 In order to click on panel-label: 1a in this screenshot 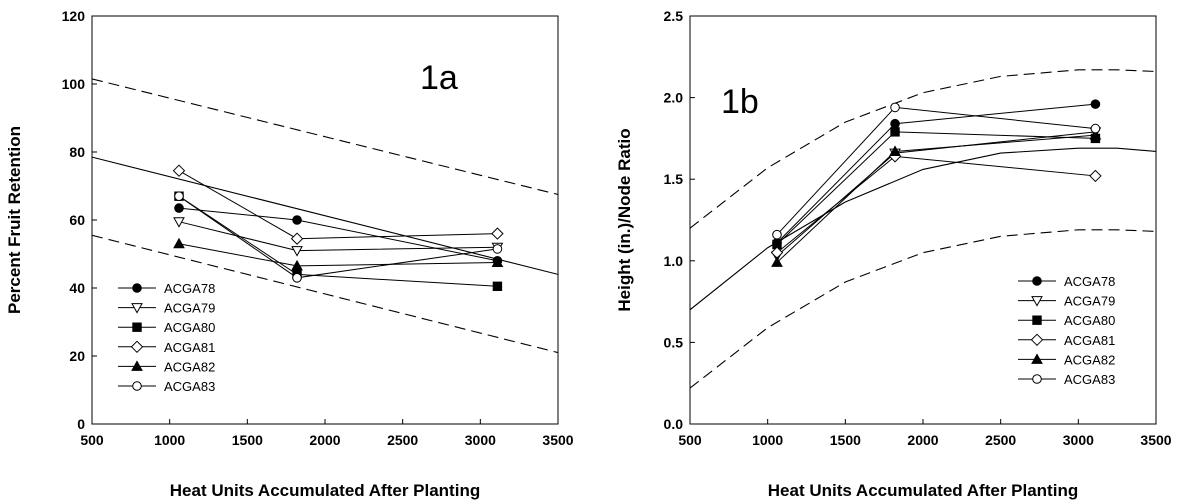, I will do `click(439, 78)`.